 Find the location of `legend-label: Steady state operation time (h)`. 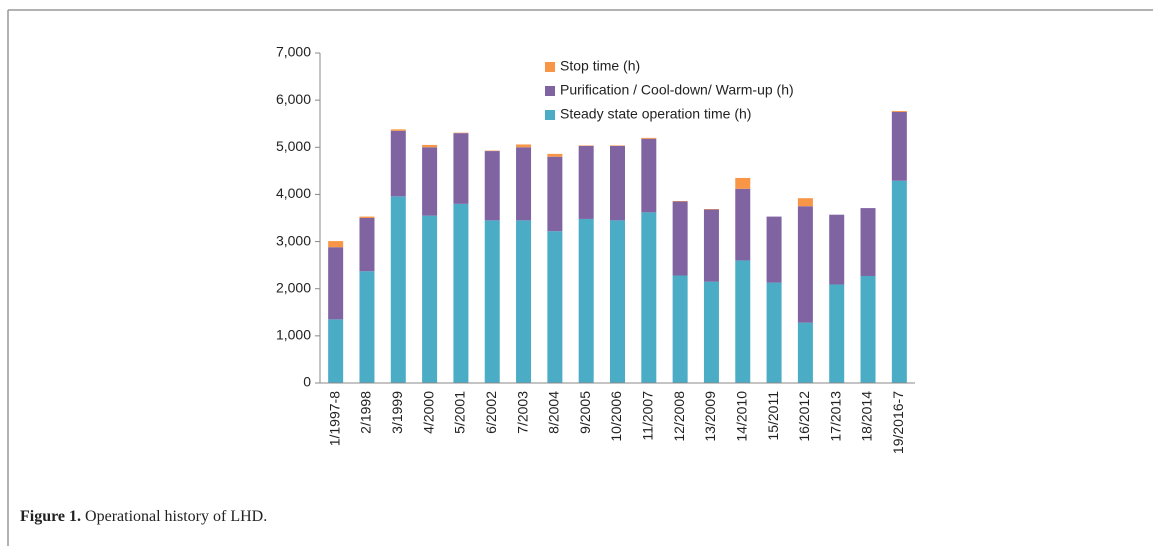

legend-label: Steady state operation time (h) is located at coordinates (655, 114).